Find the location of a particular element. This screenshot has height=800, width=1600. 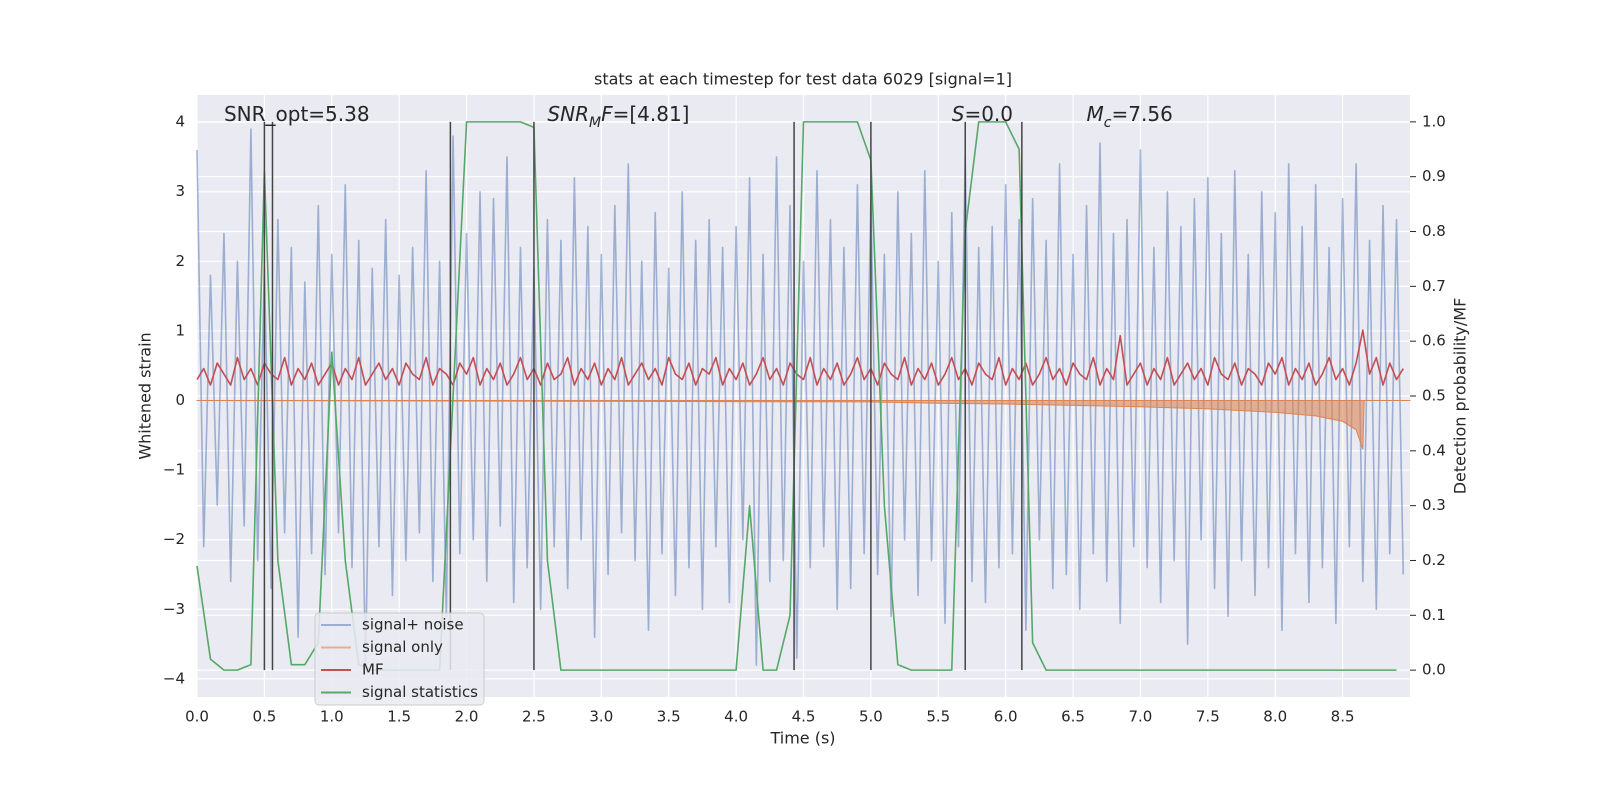

y2-axis-label: Detection probability/MF is located at coordinates (1460, 396).